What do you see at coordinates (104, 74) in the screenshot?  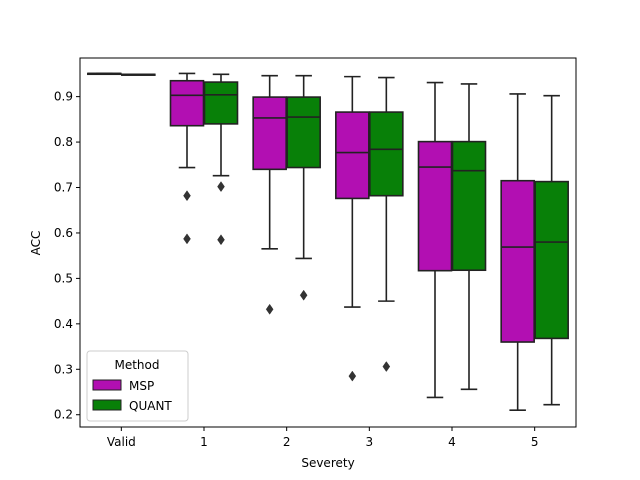 I see `box-msp-valid` at bounding box center [104, 74].